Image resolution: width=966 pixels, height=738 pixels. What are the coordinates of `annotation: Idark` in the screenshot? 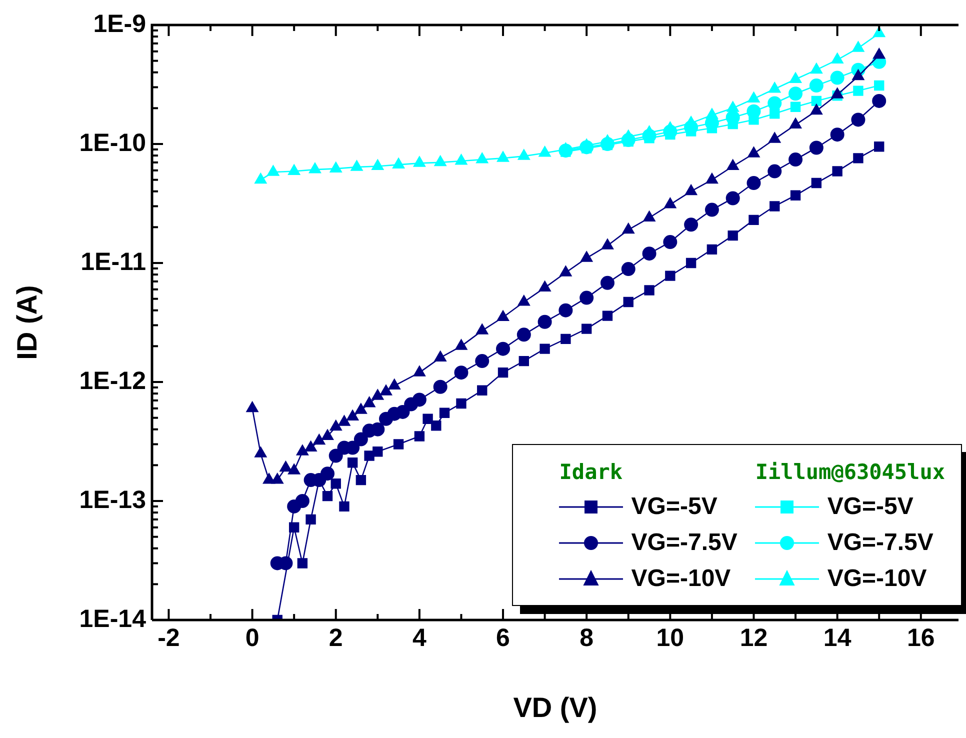 It's located at (591, 472).